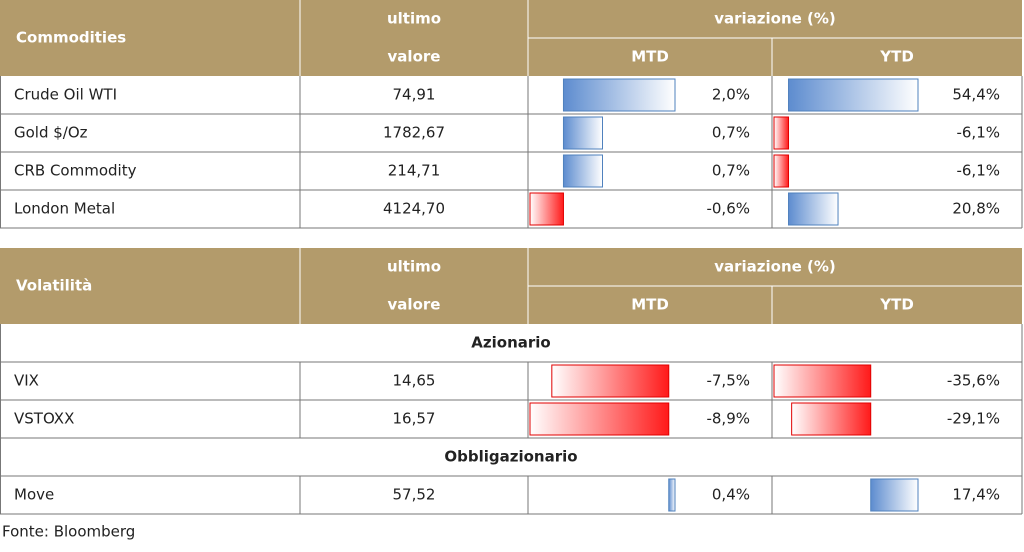 This screenshot has height=552, width=1024. Describe the element at coordinates (973, 419) in the screenshot. I see `change-value: -29,1%` at that location.